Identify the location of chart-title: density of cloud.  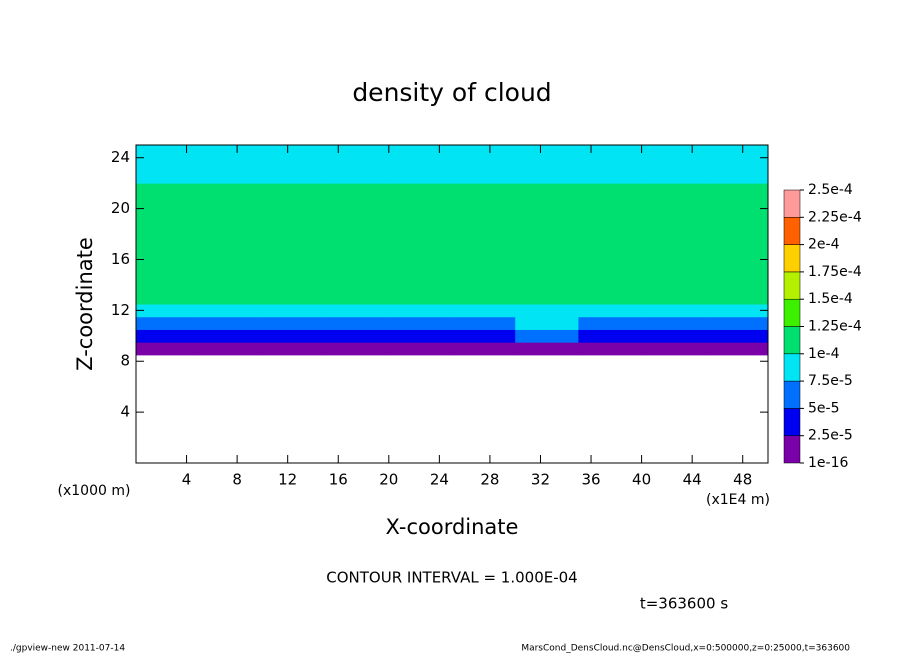
(451, 92).